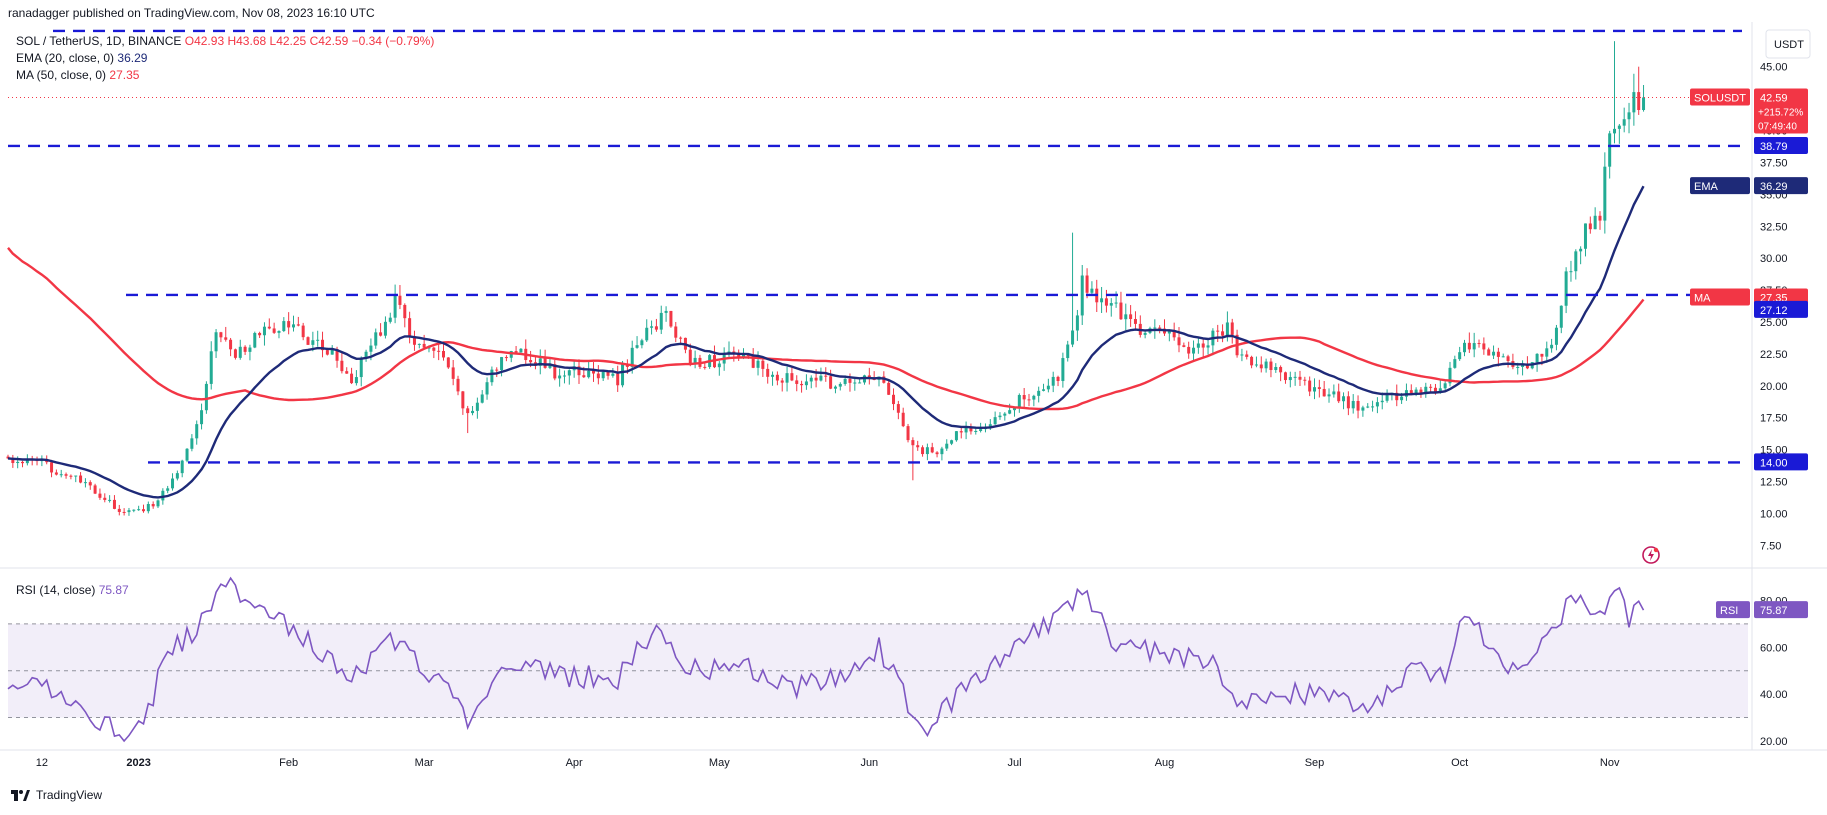 The image size is (1827, 815). What do you see at coordinates (1774, 98) in the screenshot?
I see `symbol-tag-price: 42.59` at bounding box center [1774, 98].